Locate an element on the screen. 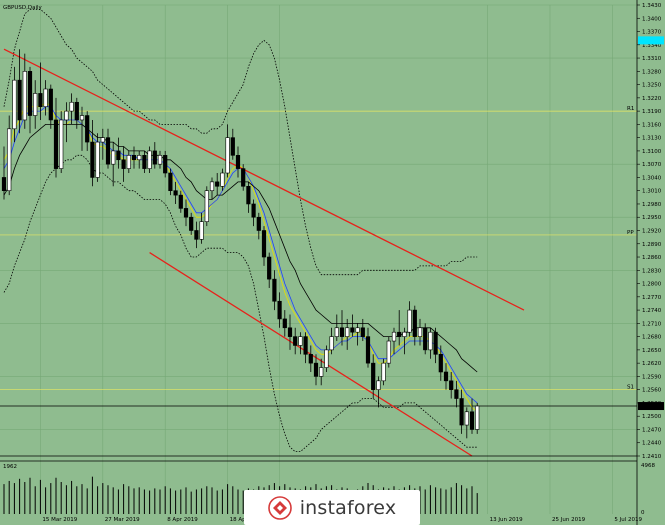  y-tick-label: 1.2440 is located at coordinates (652, 444).